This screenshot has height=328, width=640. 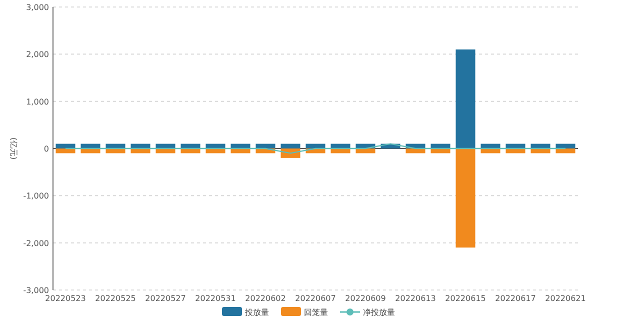 I want to click on x-tick-label: 20220609, so click(x=365, y=298).